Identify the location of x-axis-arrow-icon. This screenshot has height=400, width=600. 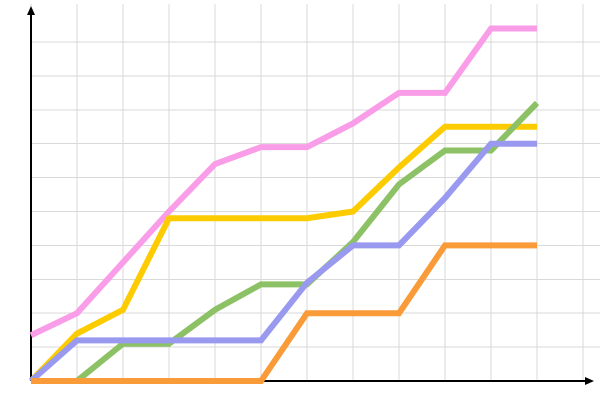
(589, 381).